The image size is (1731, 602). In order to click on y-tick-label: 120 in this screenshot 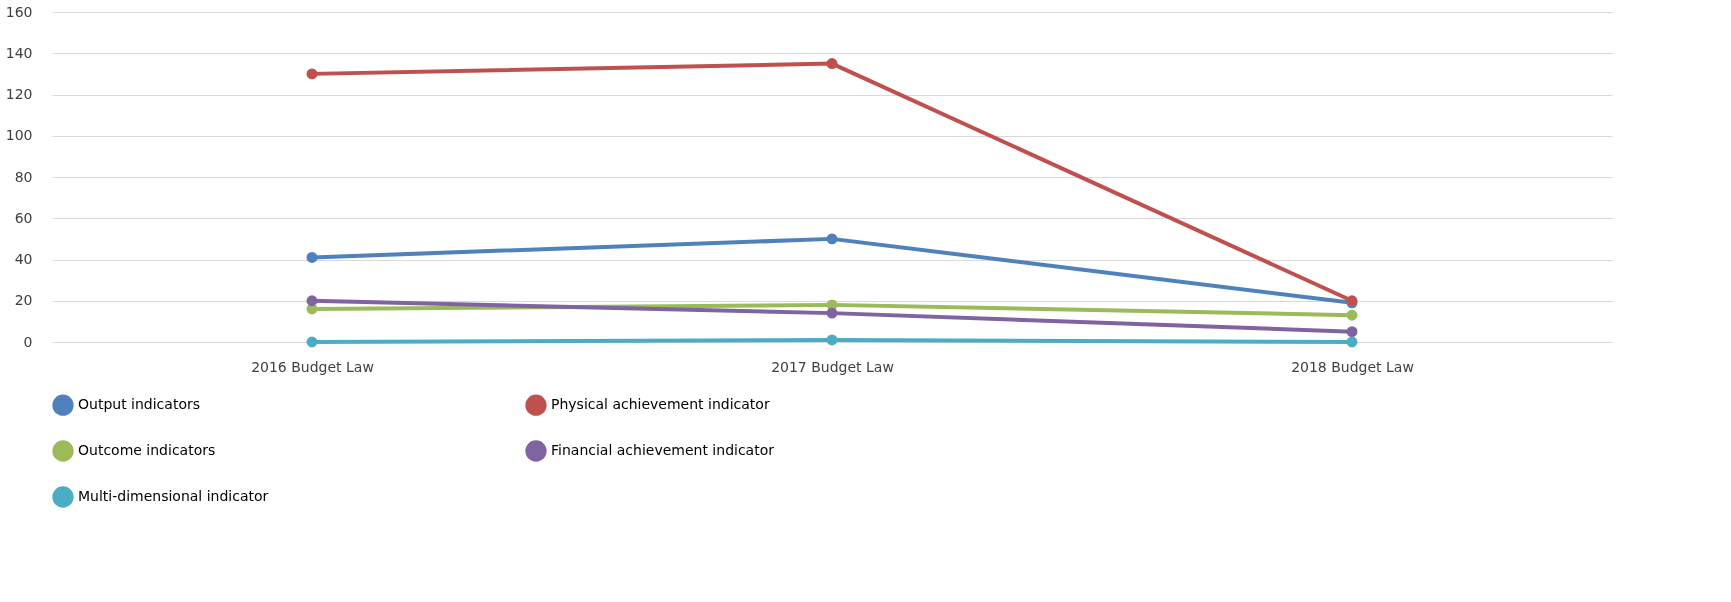, I will do `click(19, 94)`.